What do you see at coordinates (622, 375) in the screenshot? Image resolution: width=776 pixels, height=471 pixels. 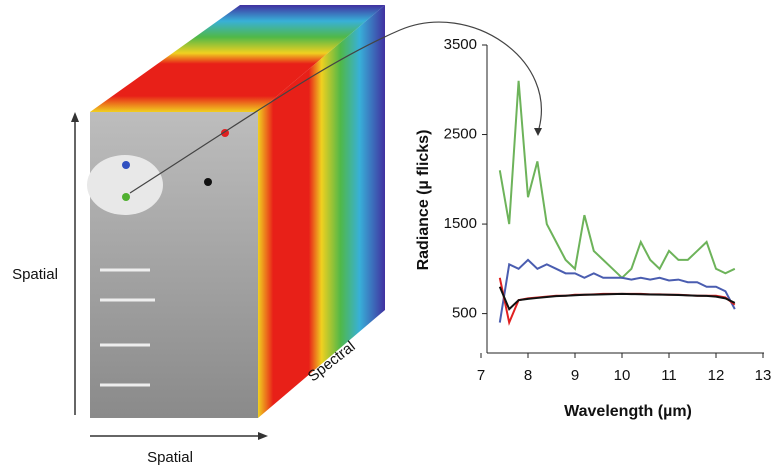 I see `x-tick-label: 10` at bounding box center [622, 375].